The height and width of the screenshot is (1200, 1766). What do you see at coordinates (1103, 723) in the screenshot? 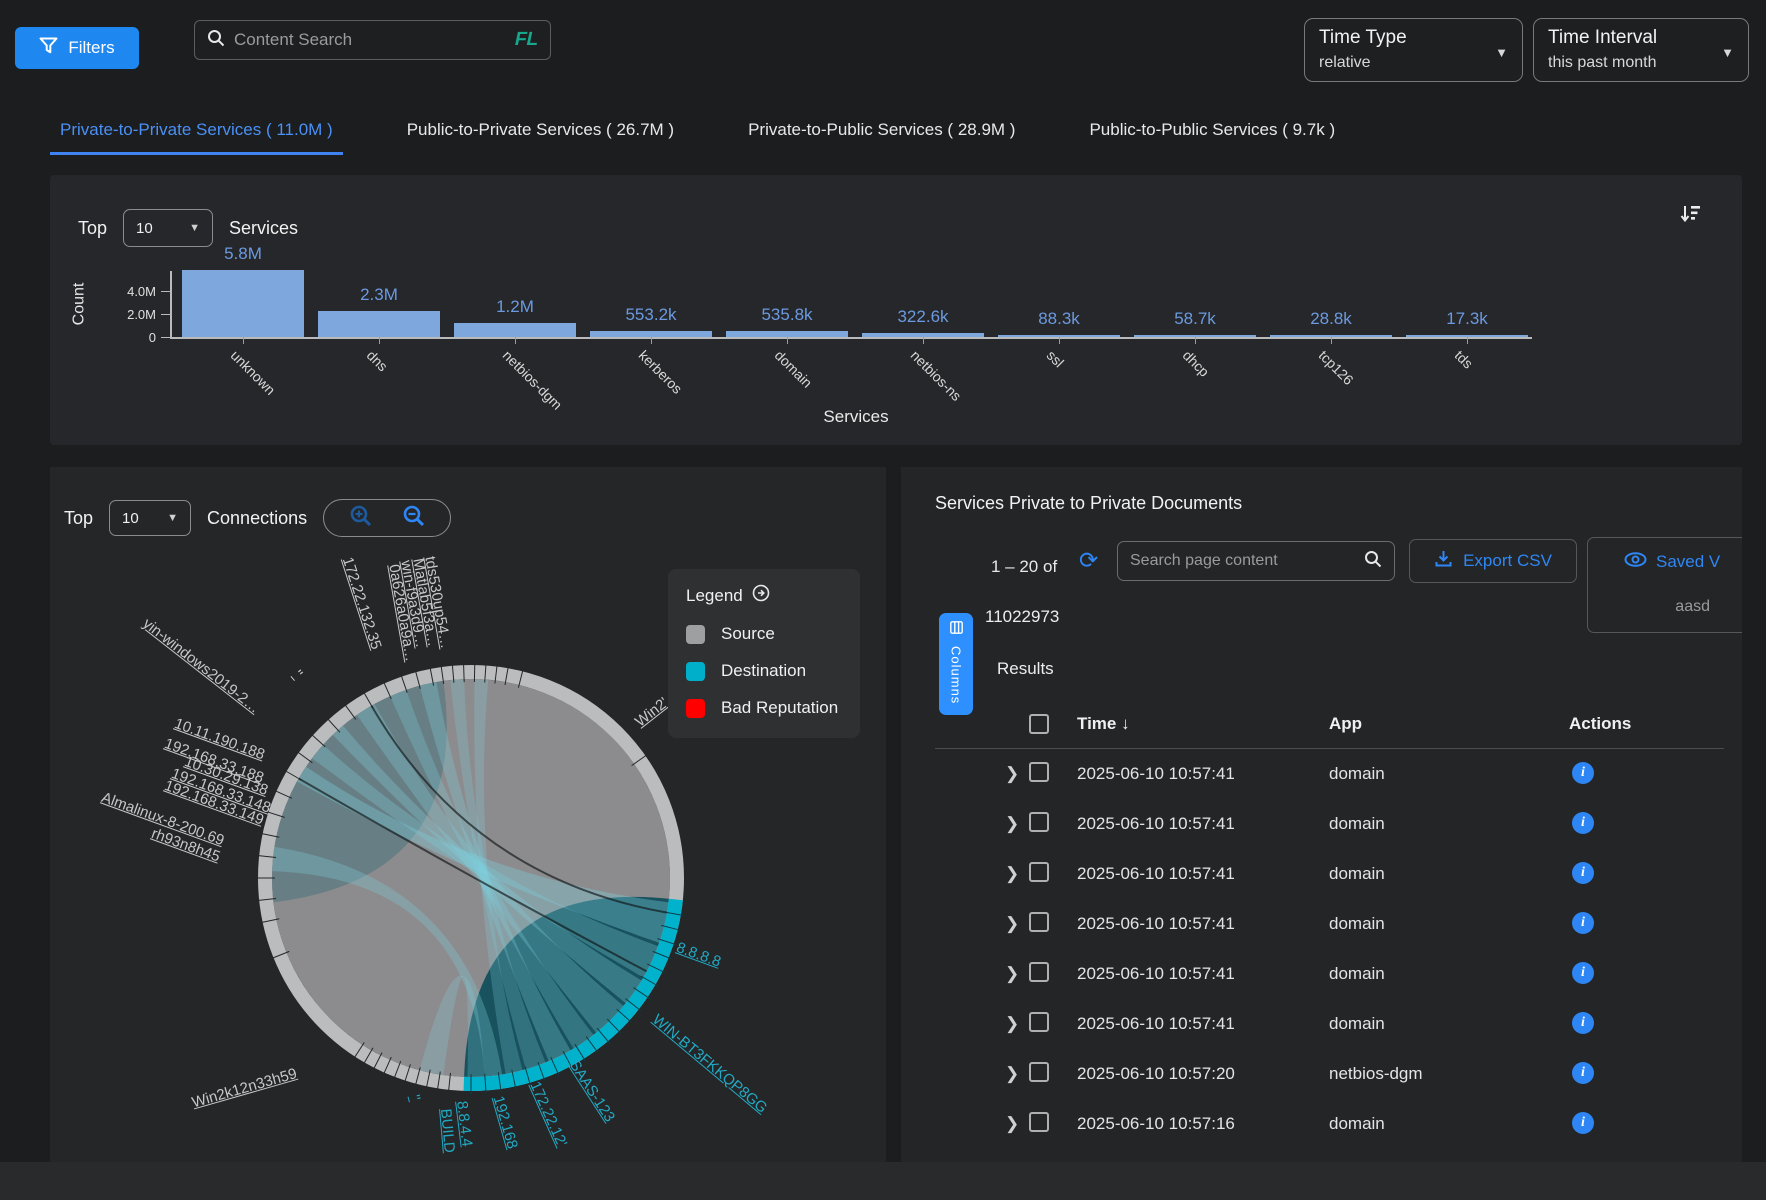
I see `column-header-time: Time ↓` at bounding box center [1103, 723].